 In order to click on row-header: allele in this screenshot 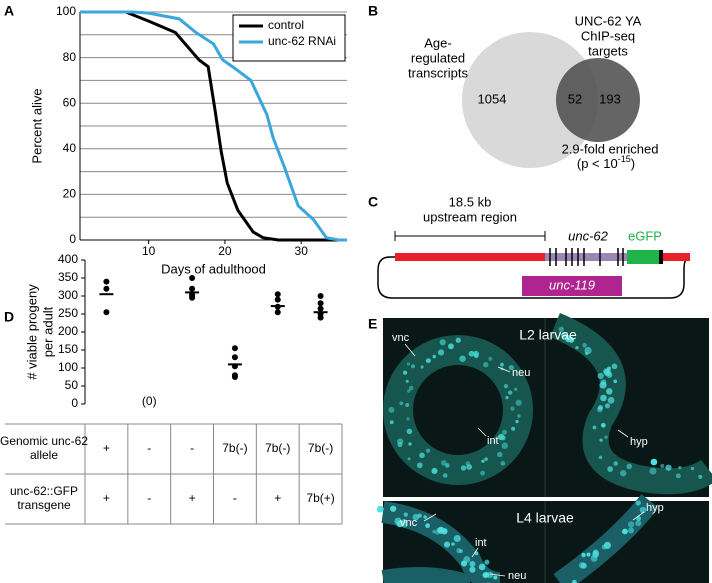, I will do `click(44, 455)`.